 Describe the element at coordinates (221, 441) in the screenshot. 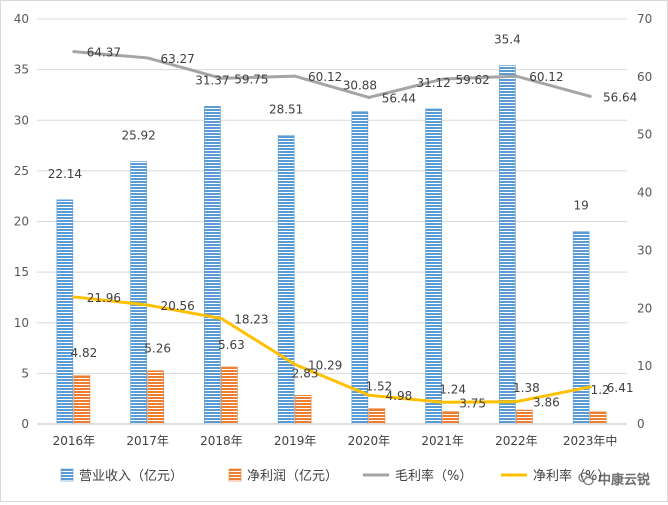

I see `x-tick-label: 2018年` at that location.